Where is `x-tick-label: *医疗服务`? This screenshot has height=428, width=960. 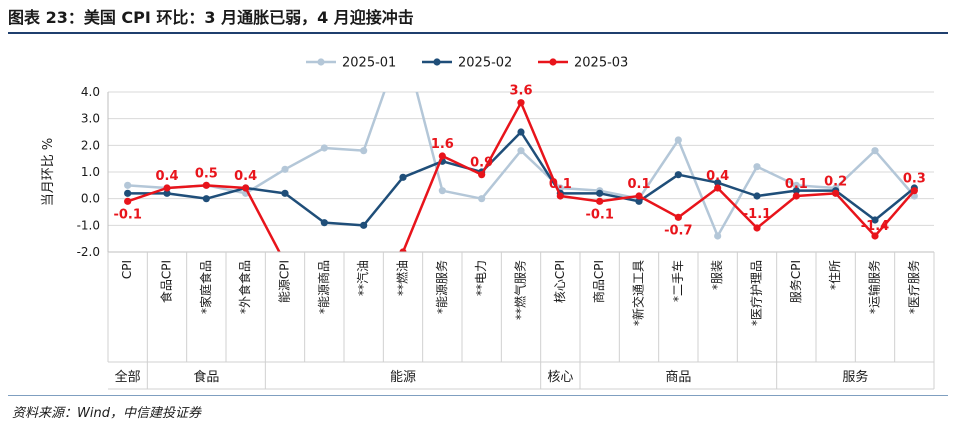
x-tick-label: *医疗服务 is located at coordinates (913, 287).